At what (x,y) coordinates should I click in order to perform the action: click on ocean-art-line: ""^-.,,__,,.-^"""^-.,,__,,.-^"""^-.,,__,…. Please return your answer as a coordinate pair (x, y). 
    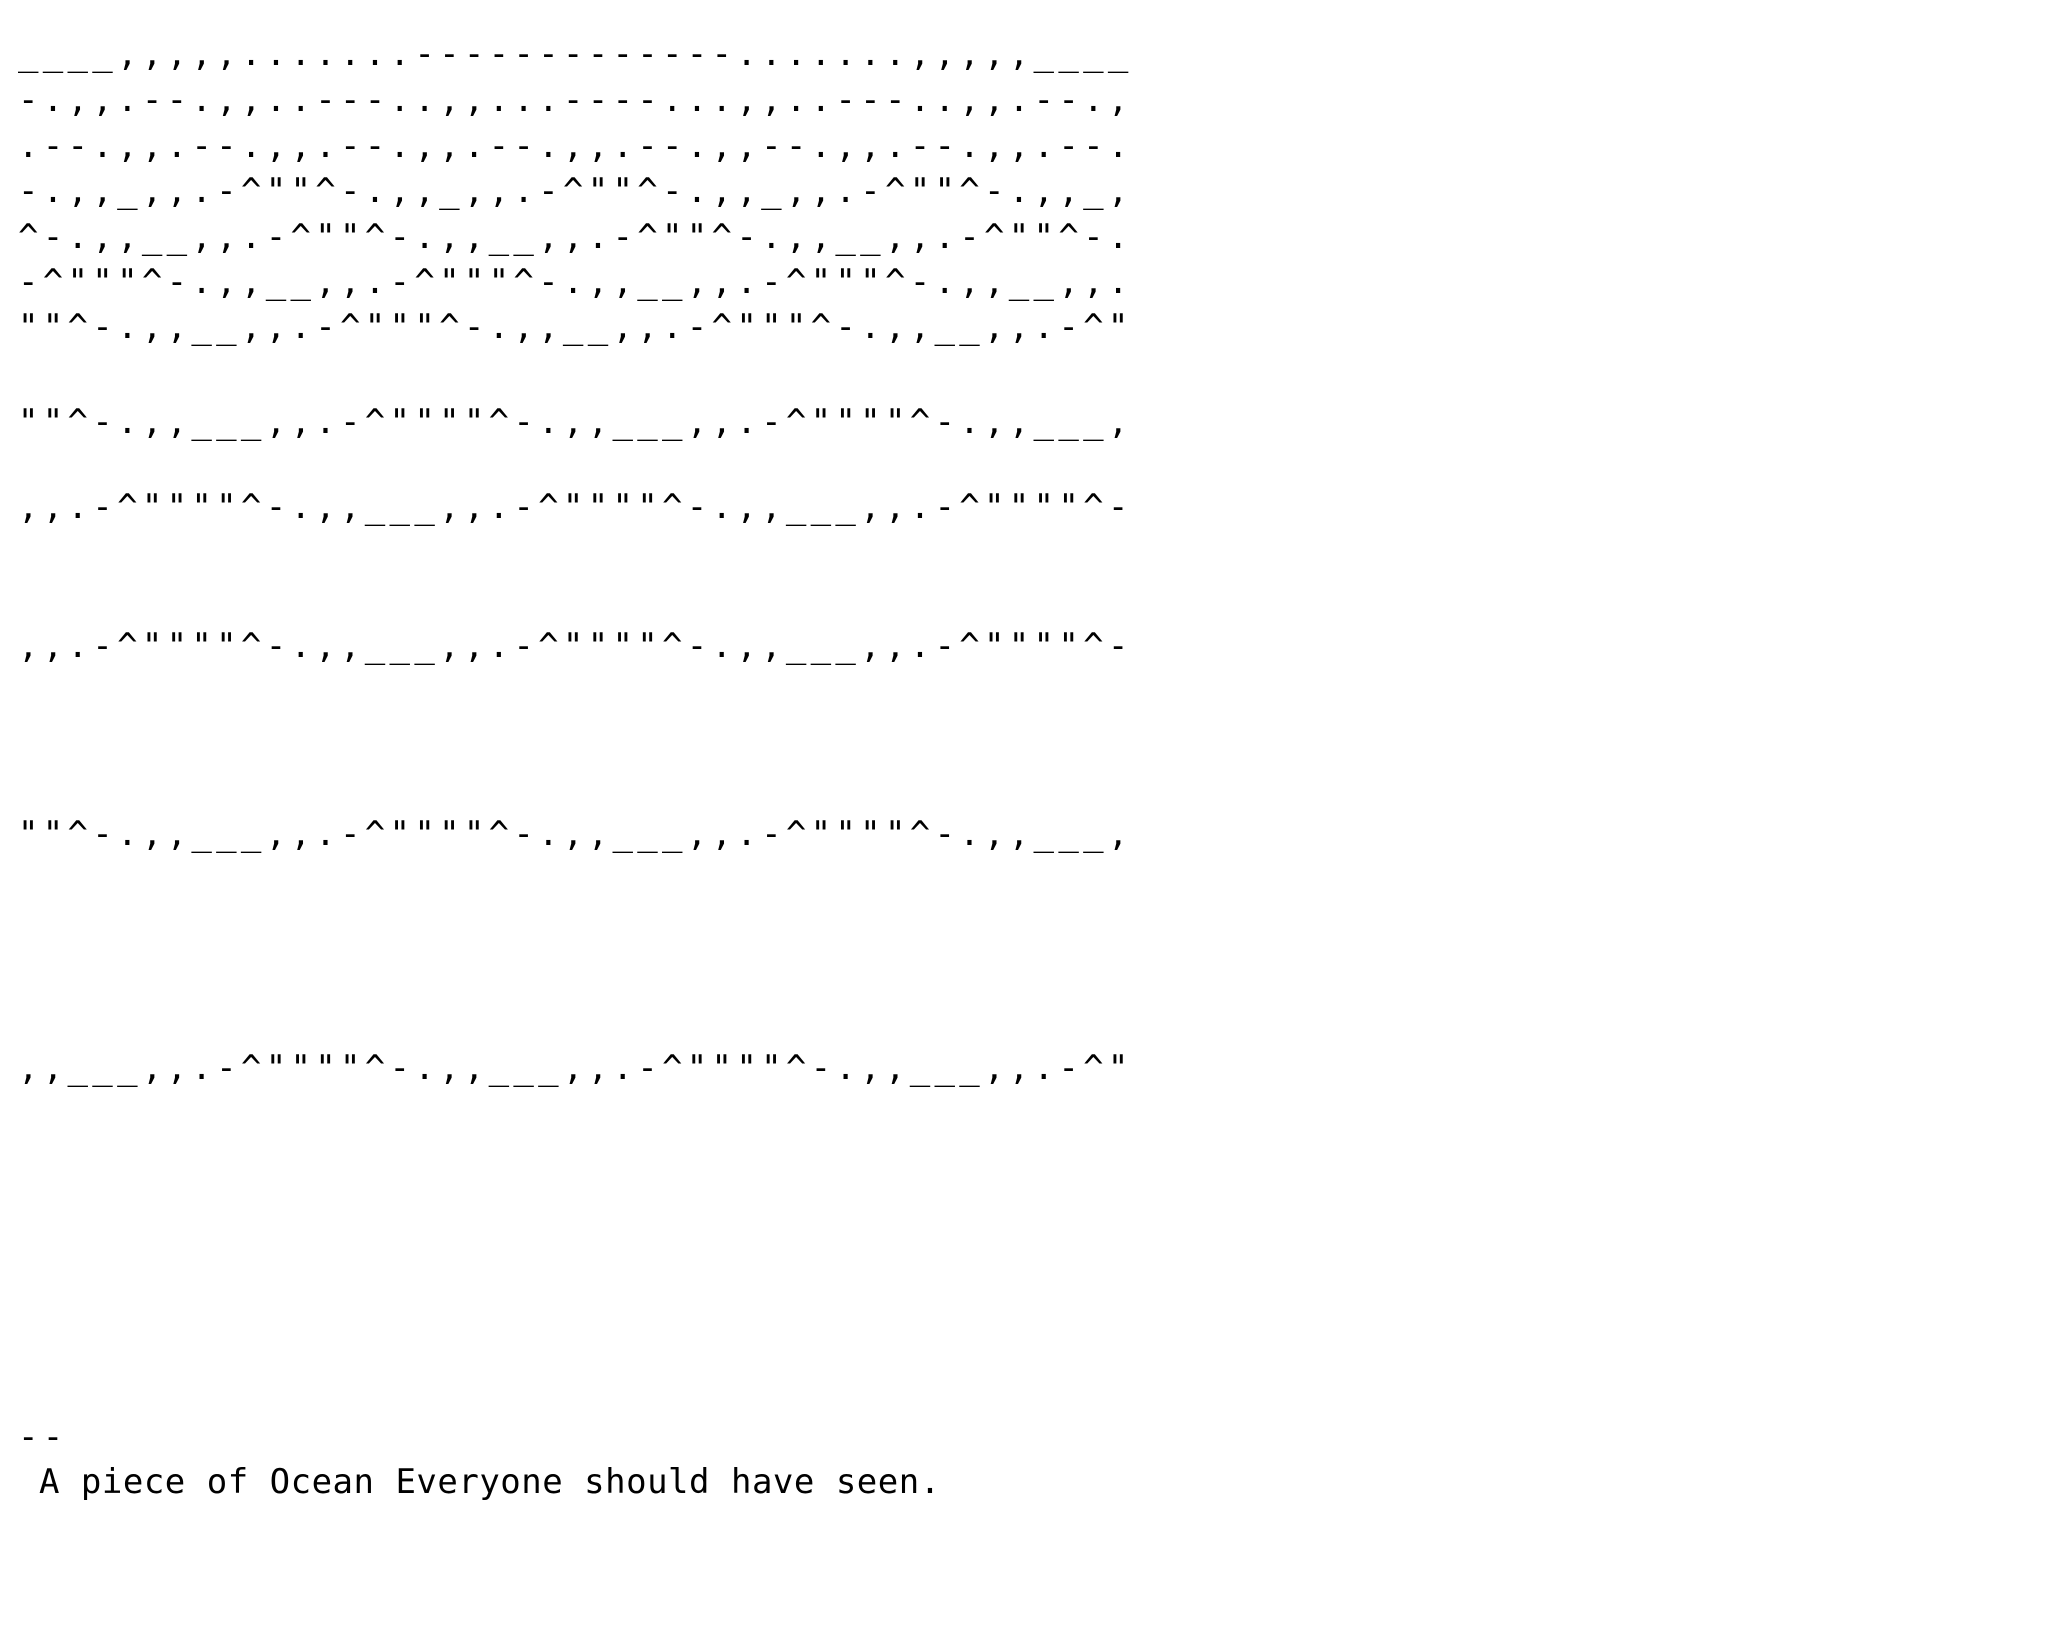
    Looking at the image, I should click on (575, 327).